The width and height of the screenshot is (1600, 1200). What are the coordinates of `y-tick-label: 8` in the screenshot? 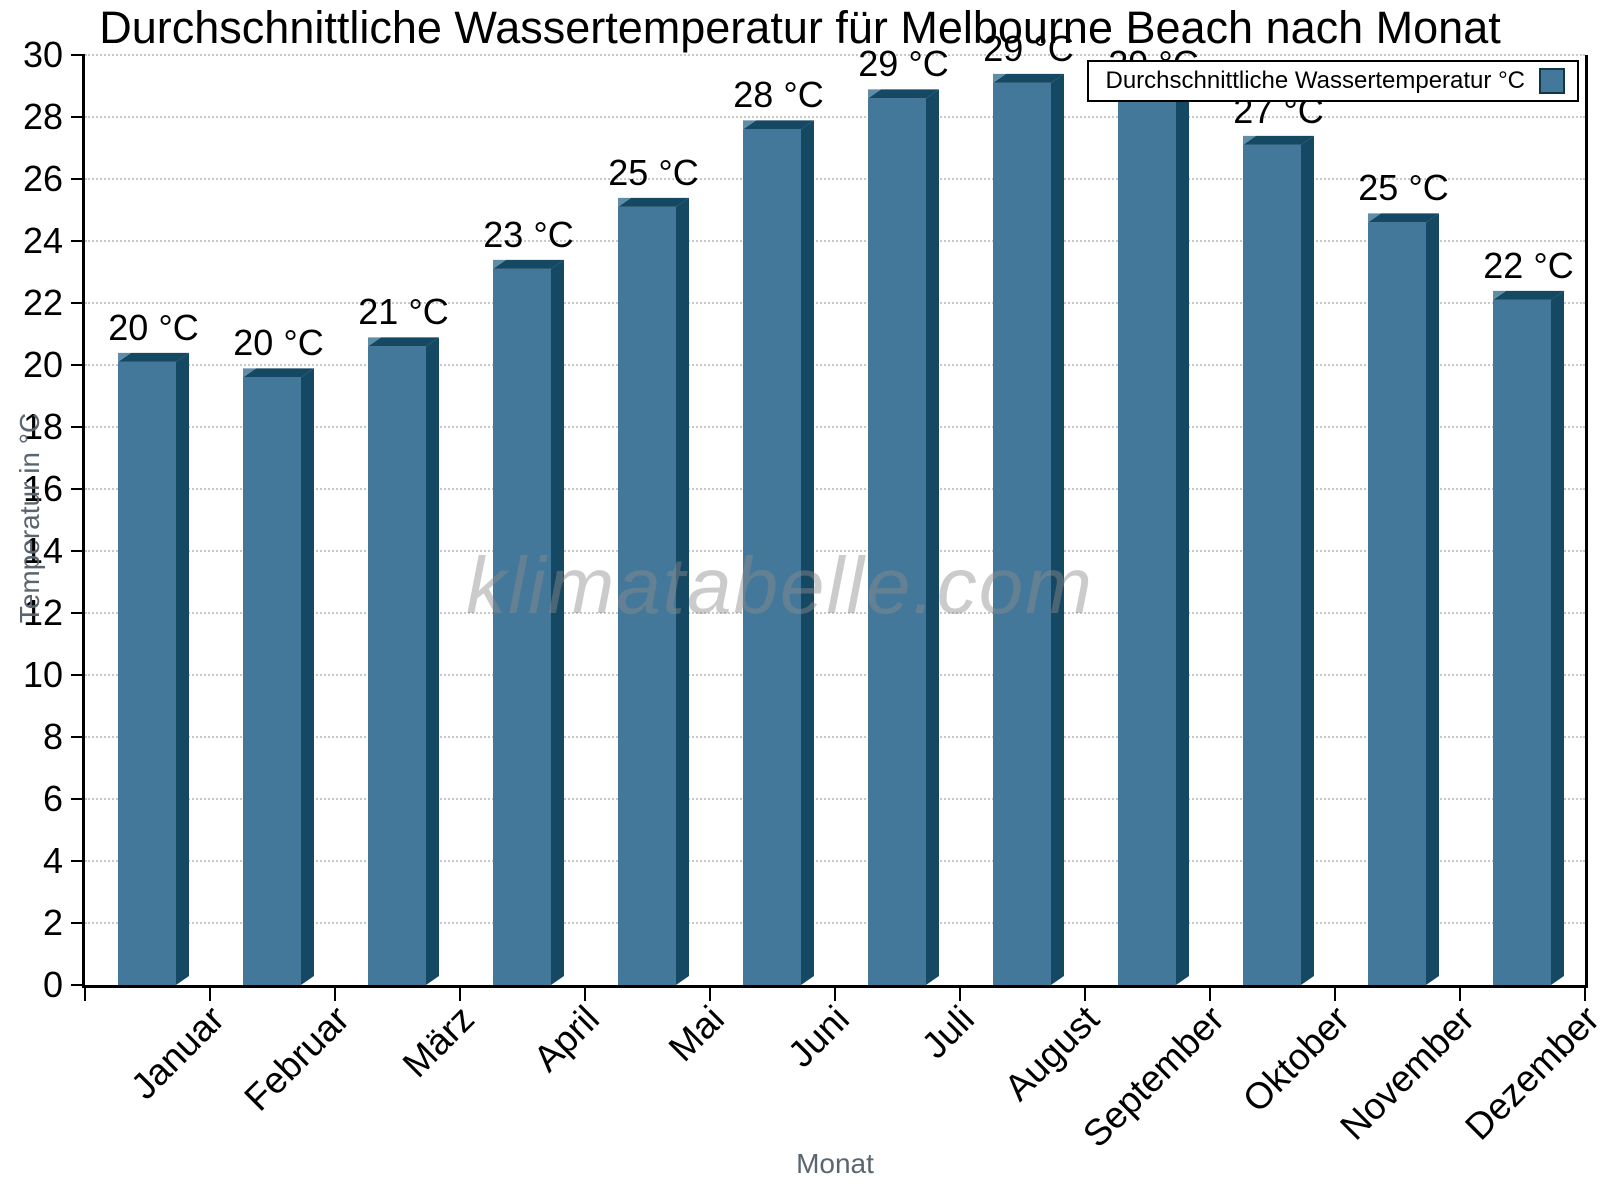 It's located at (52, 736).